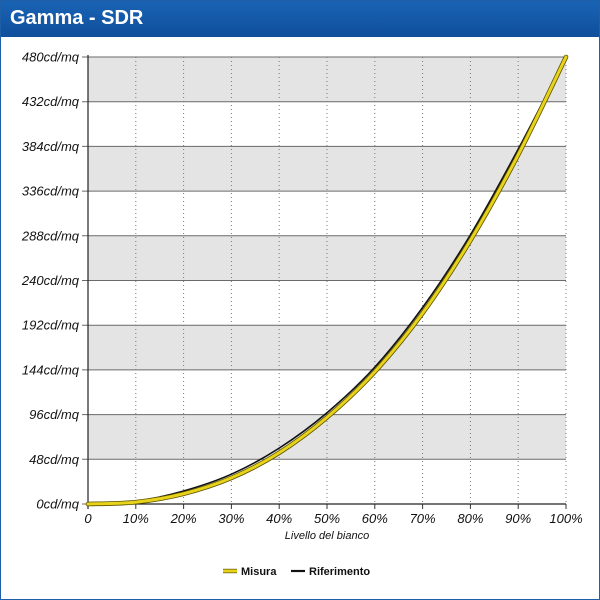  Describe the element at coordinates (183, 518) in the screenshot. I see `x-tick-label: 20%` at that location.